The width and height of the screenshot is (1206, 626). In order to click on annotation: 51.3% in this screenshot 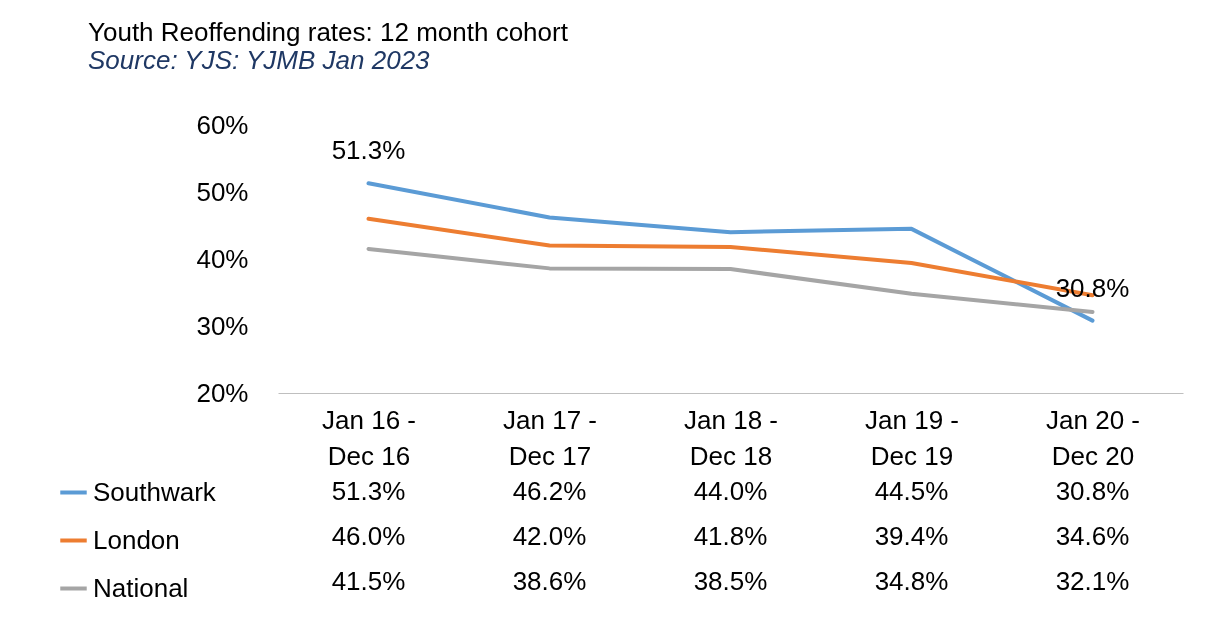, I will do `click(368, 150)`.